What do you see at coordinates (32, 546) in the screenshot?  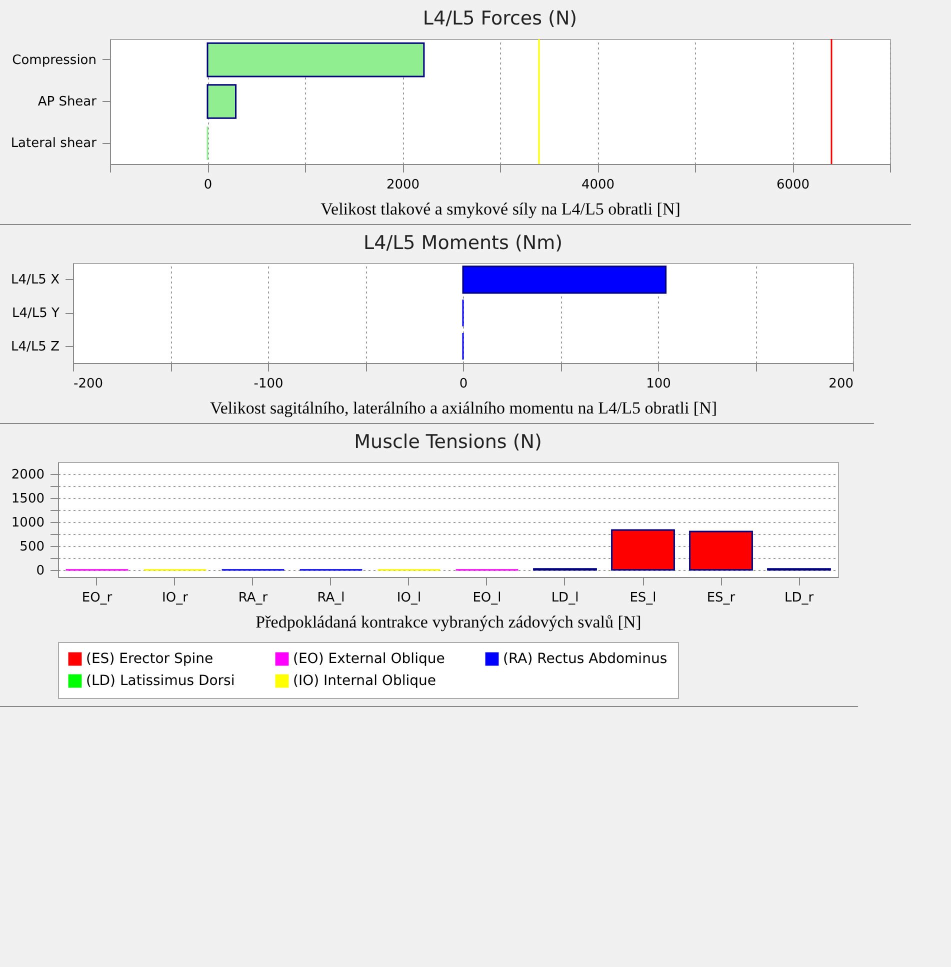 I see `y-tick-label: 500` at bounding box center [32, 546].